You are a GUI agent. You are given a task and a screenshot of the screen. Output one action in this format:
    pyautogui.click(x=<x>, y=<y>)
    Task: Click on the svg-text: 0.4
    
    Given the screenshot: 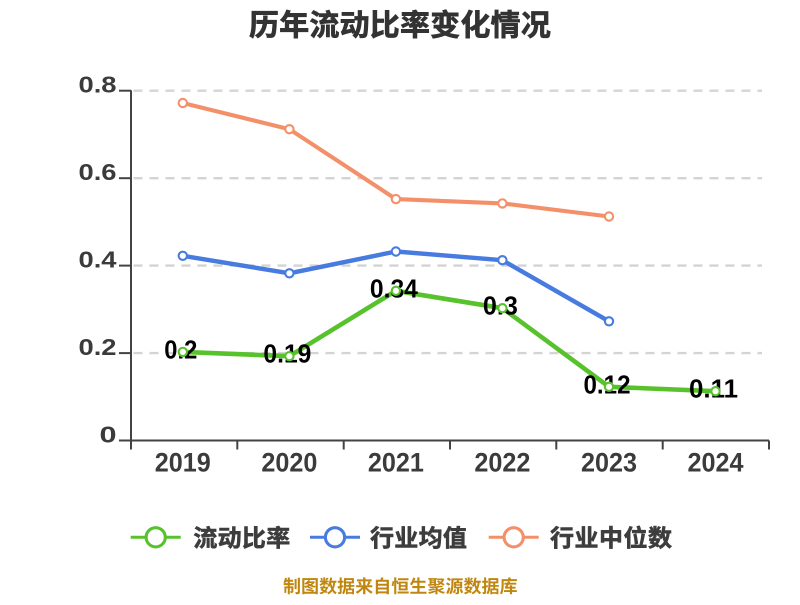 What is the action you would take?
    pyautogui.click(x=98, y=260)
    